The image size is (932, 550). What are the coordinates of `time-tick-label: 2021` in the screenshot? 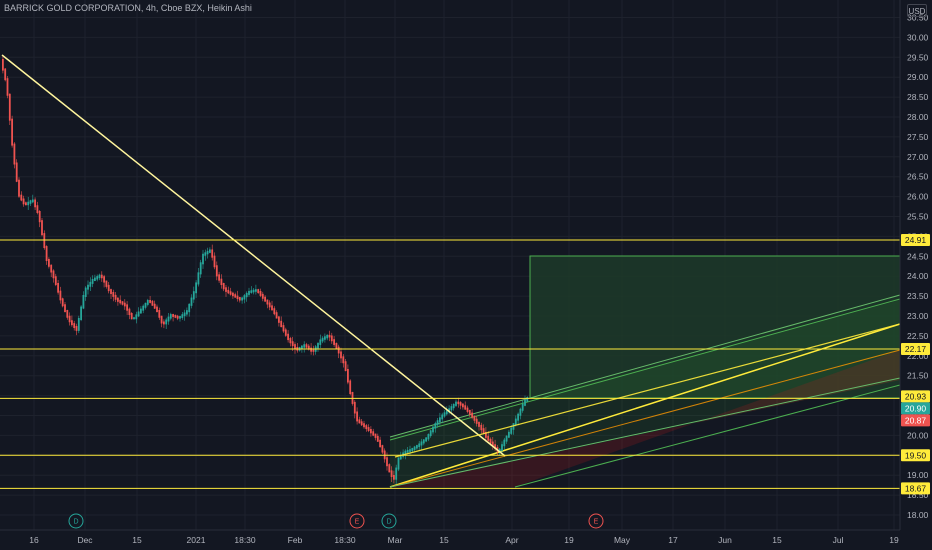 It's located at (196, 540).